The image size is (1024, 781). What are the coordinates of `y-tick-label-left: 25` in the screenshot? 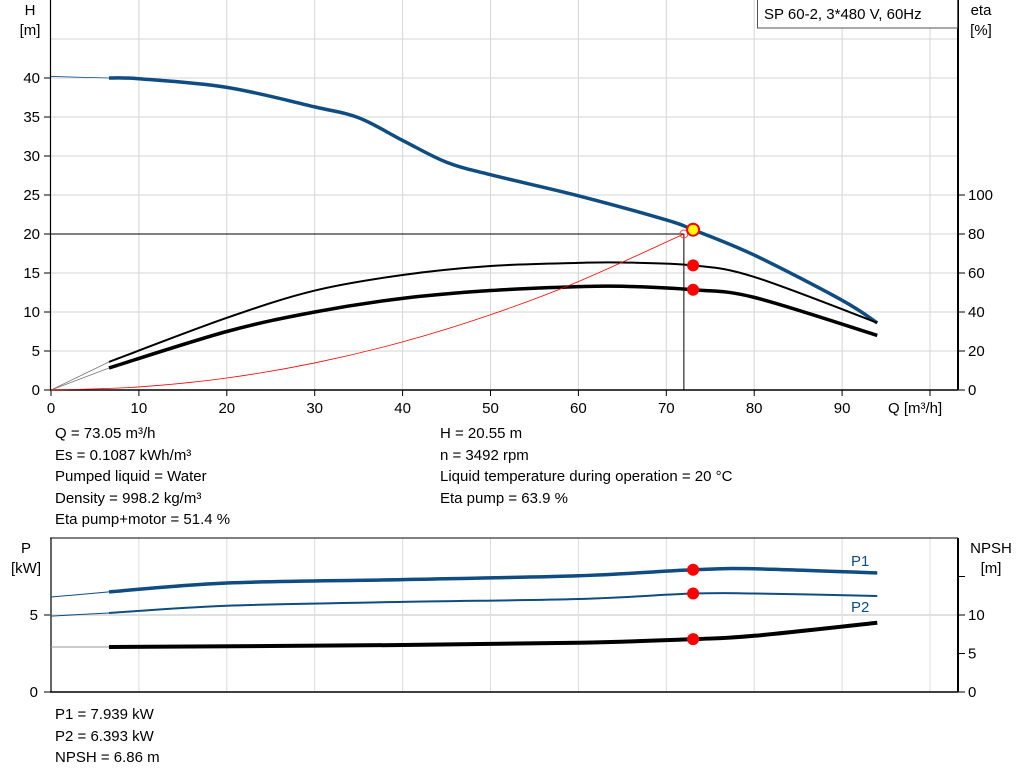 It's located at (31, 195).